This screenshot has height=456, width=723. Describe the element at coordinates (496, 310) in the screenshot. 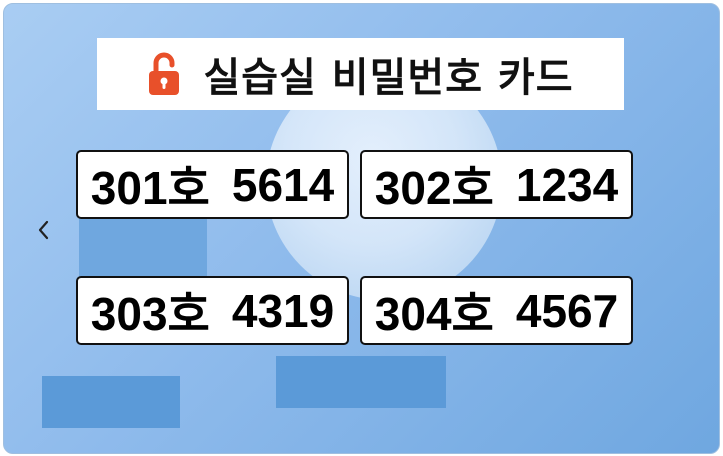

I see `room-code-304: 304호 4567` at that location.